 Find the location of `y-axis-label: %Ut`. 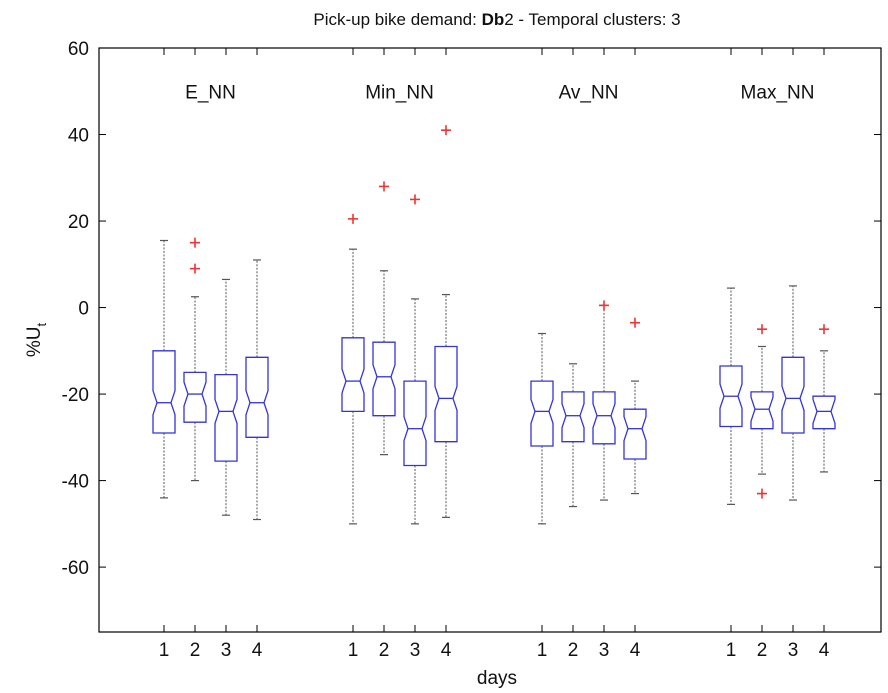

y-axis-label: %Ut is located at coordinates (36, 340).